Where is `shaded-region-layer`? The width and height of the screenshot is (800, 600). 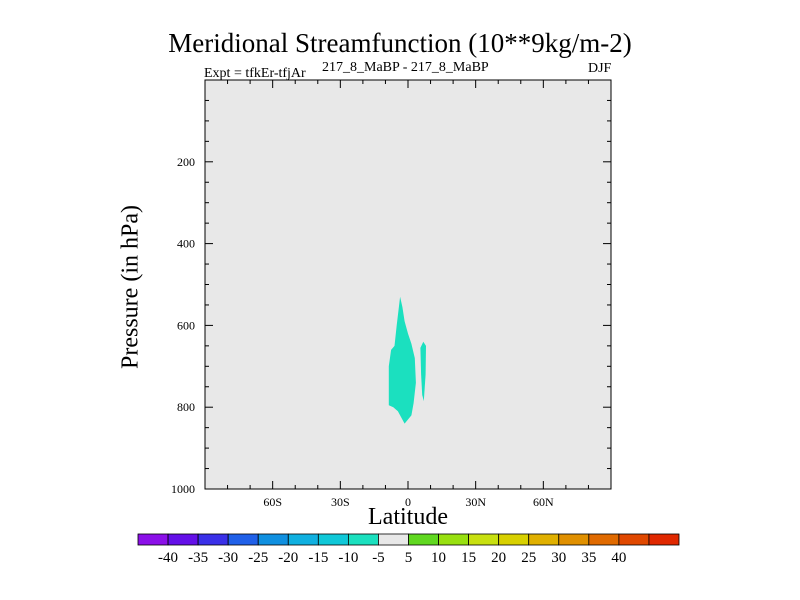
shaded-region-layer is located at coordinates (407, 360).